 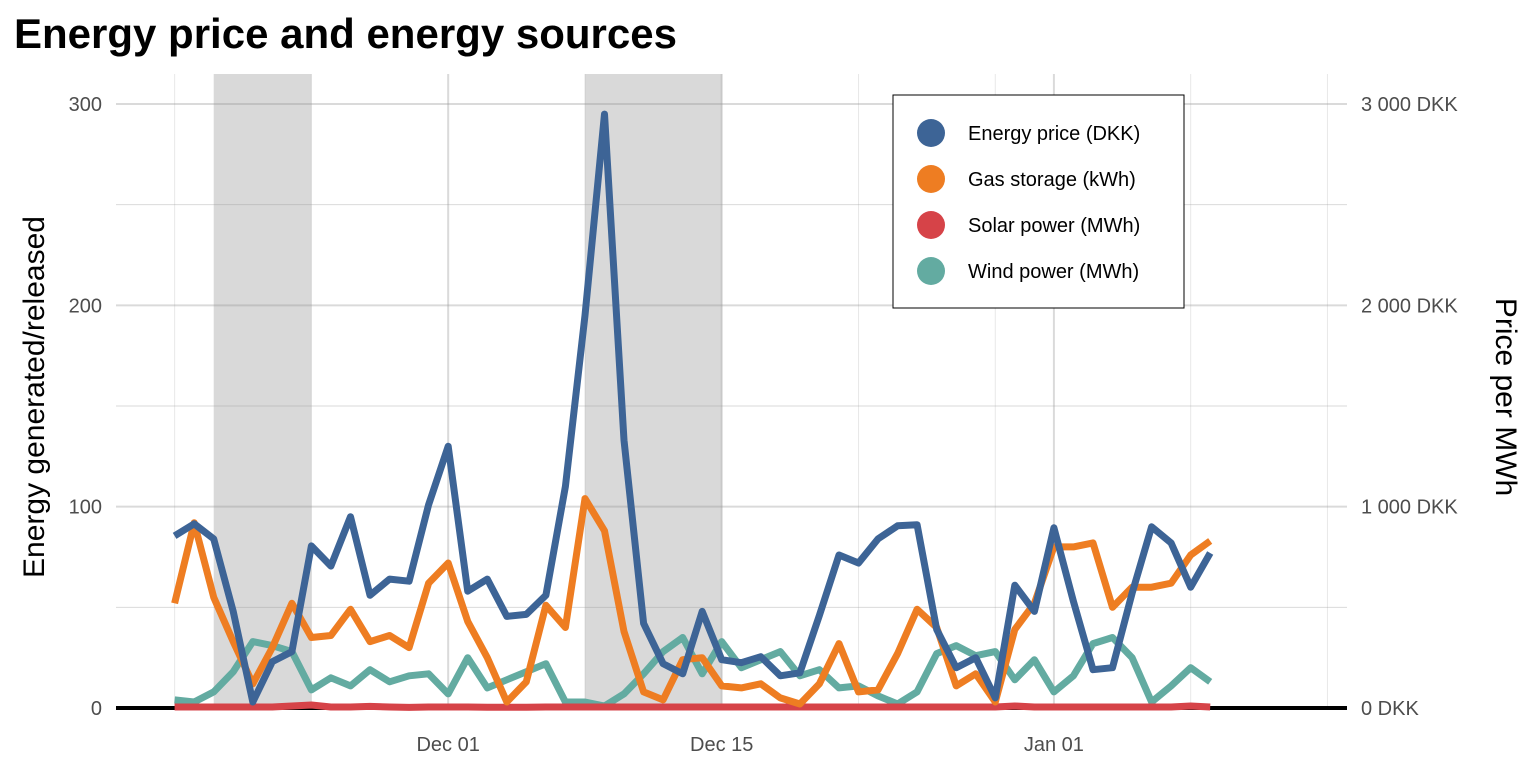 I want to click on y-tick-label: 300, so click(x=85, y=105).